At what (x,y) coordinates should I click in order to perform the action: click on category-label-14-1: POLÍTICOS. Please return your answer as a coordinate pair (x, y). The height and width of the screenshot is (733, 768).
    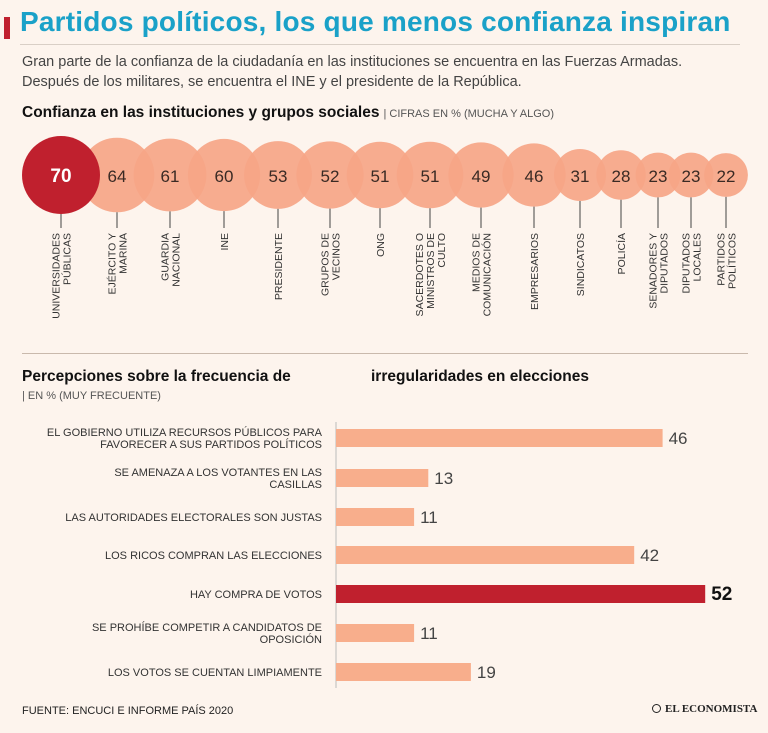
    Looking at the image, I should click on (732, 261).